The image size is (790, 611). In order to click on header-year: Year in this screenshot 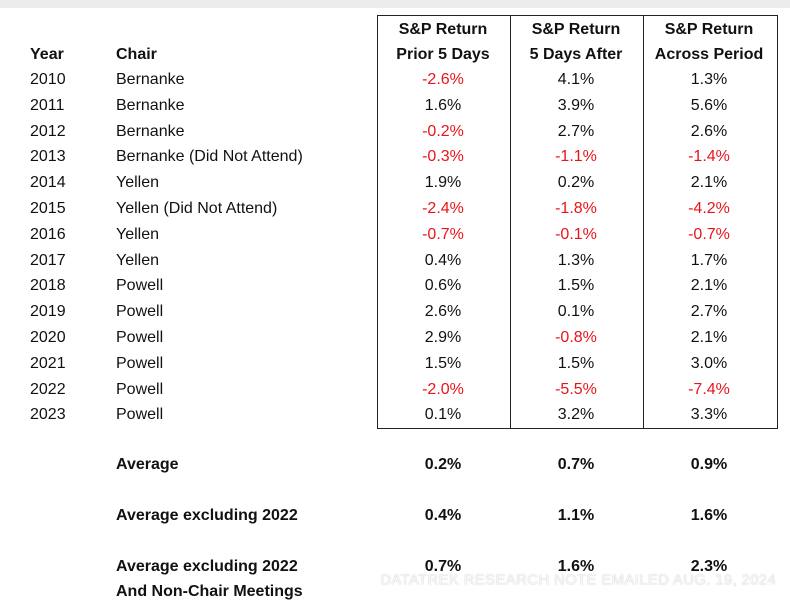, I will do `click(47, 54)`.